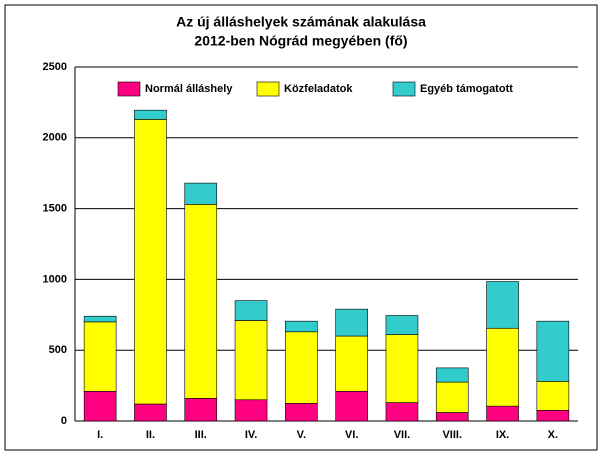 This screenshot has height=456, width=603. I want to click on chart-title: Az új álláshelyek számának alakulása, so click(301, 22).